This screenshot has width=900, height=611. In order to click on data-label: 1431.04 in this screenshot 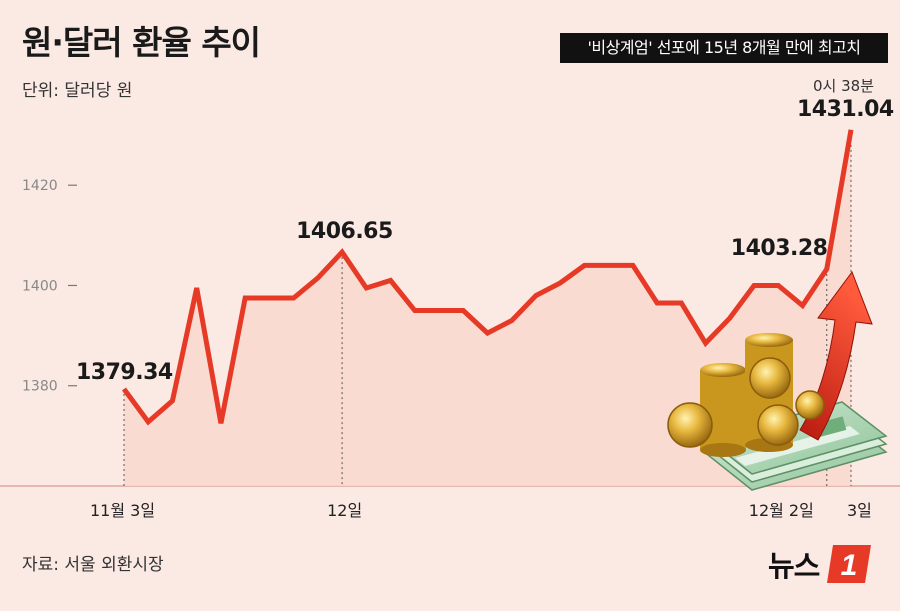, I will do `click(845, 109)`.